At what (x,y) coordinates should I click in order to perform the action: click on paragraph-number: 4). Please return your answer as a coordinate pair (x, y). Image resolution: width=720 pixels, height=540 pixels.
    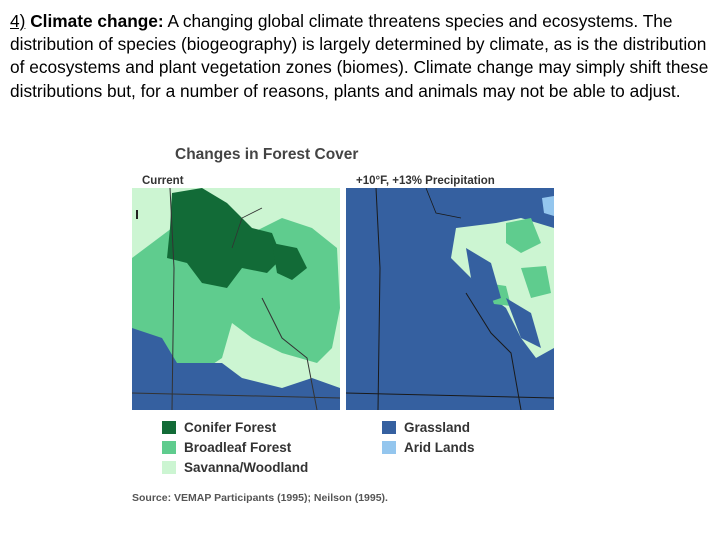
    Looking at the image, I should click on (18, 21).